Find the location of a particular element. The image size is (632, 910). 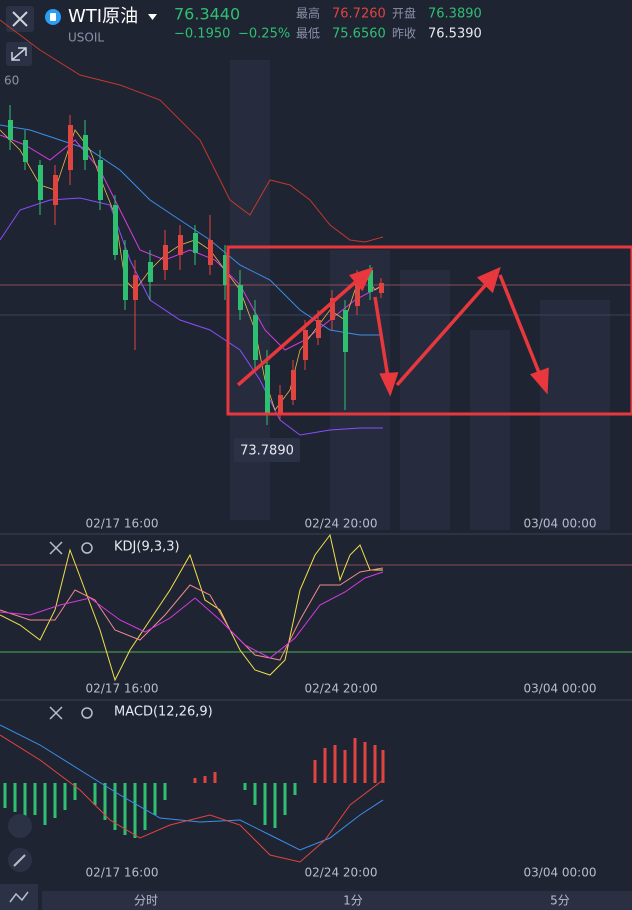

kdj-j is located at coordinates (191, 607).